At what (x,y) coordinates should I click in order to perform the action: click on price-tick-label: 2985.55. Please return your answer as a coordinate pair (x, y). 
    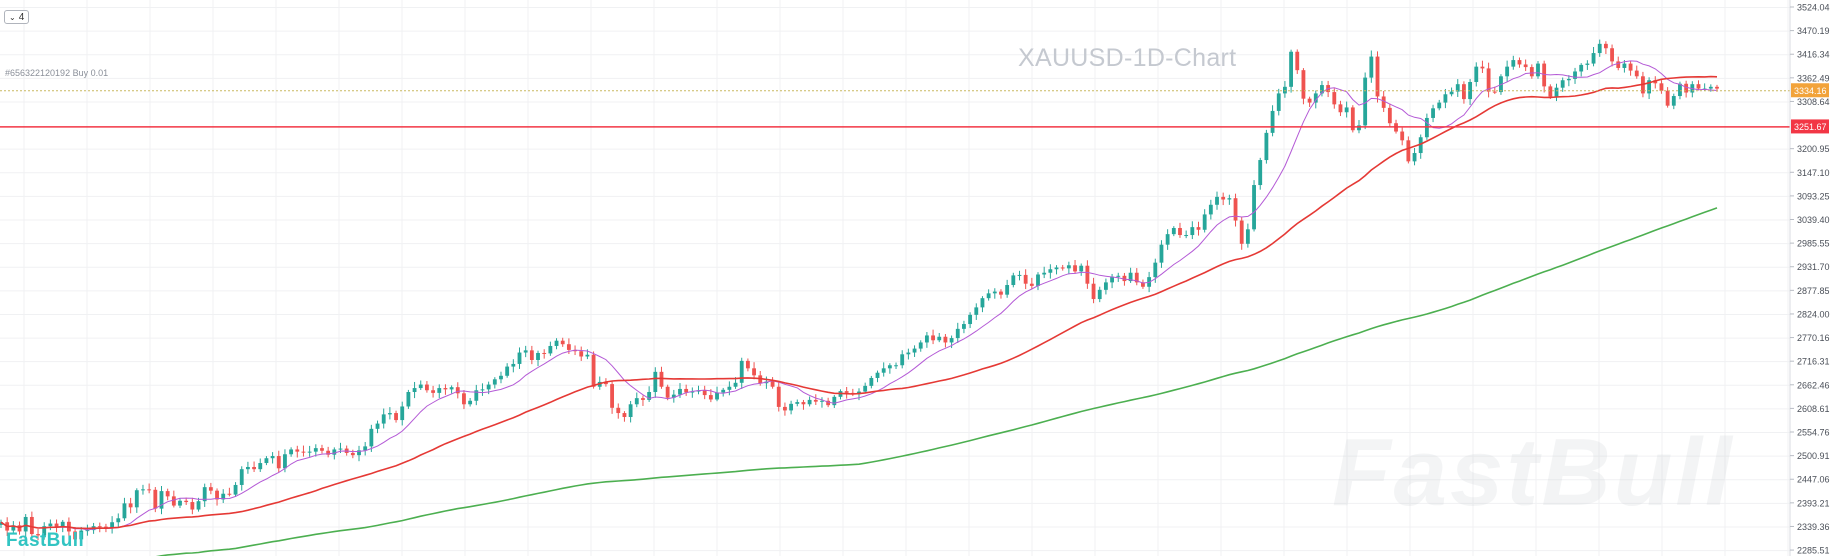
    Looking at the image, I should click on (1813, 244).